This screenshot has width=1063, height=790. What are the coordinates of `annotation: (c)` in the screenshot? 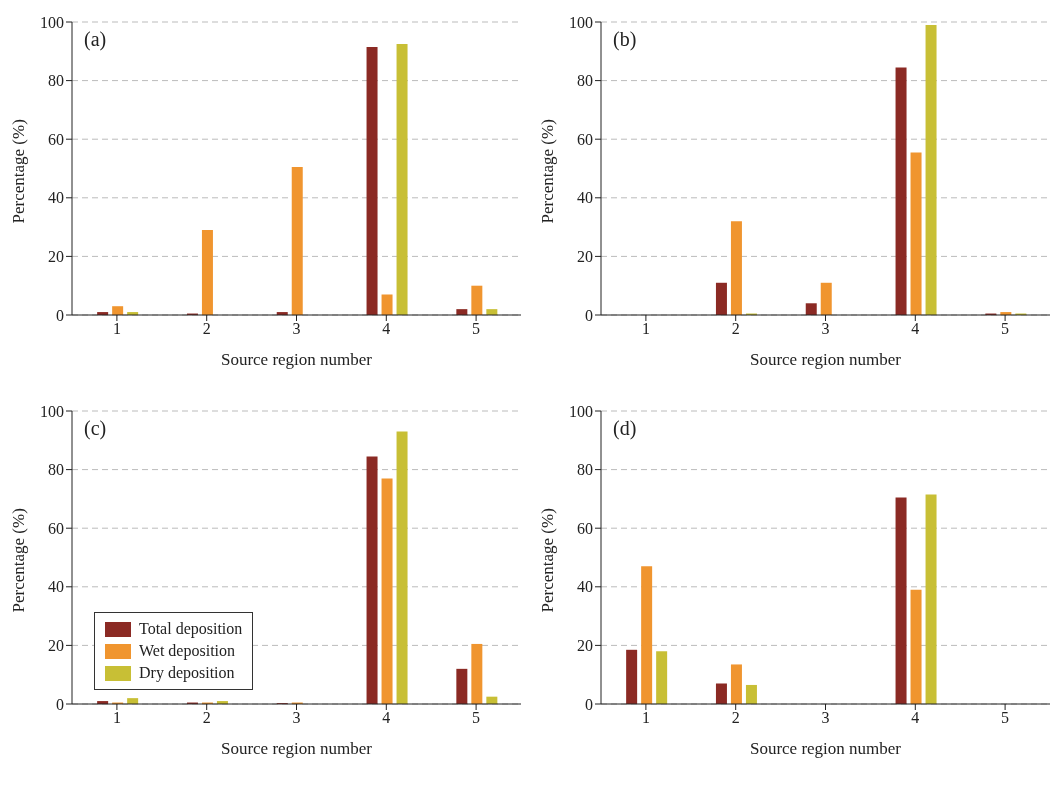 It's located at (95, 428).